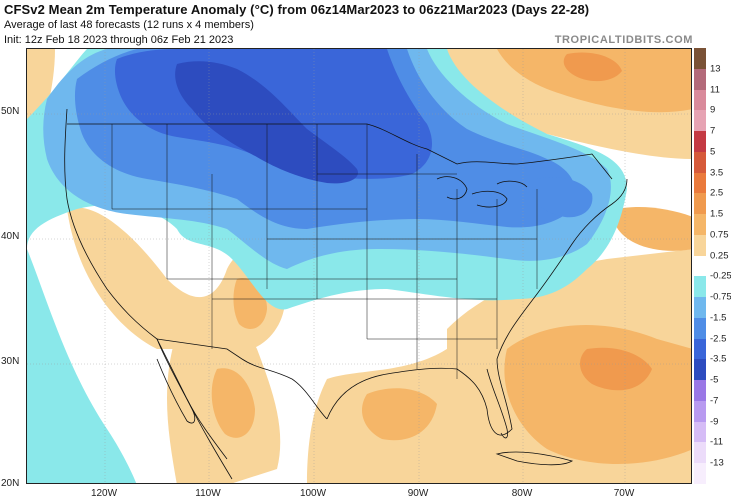  I want to click on warm-anomaly-atlantic-core, so click(597, 394).